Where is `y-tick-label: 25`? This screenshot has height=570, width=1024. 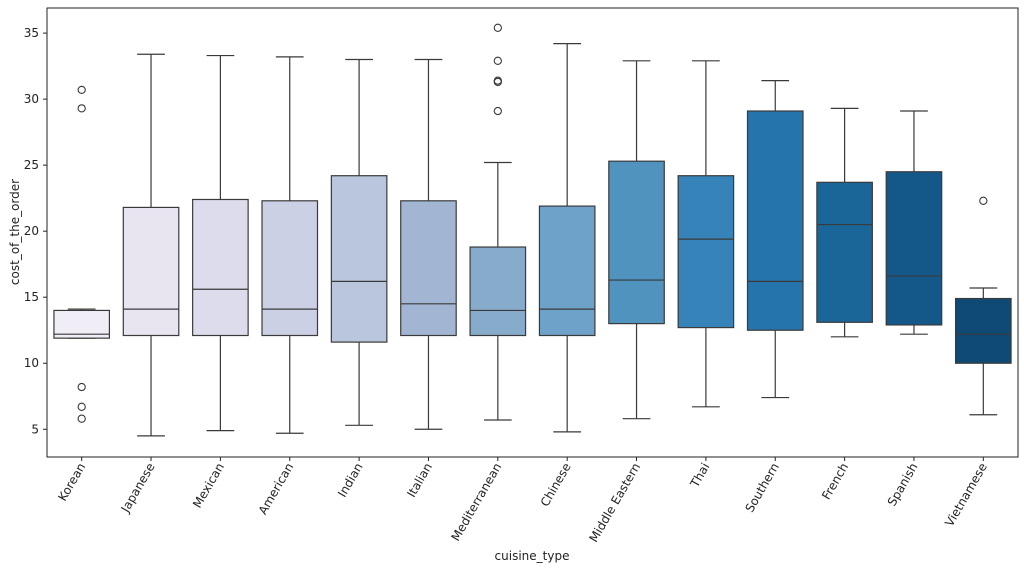 y-tick-label: 25 is located at coordinates (31, 165).